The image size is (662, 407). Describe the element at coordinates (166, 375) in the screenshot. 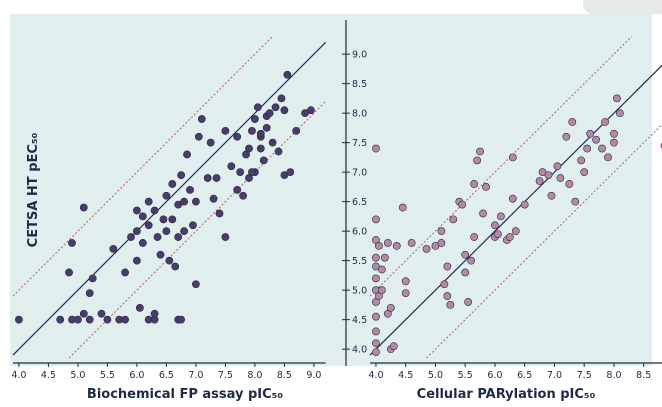

I see `left-x-tick-label: 6.5` at that location.